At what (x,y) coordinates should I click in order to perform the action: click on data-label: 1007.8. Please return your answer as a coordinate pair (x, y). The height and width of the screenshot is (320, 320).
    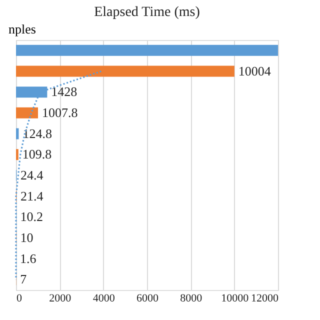
    Looking at the image, I should click on (60, 112).